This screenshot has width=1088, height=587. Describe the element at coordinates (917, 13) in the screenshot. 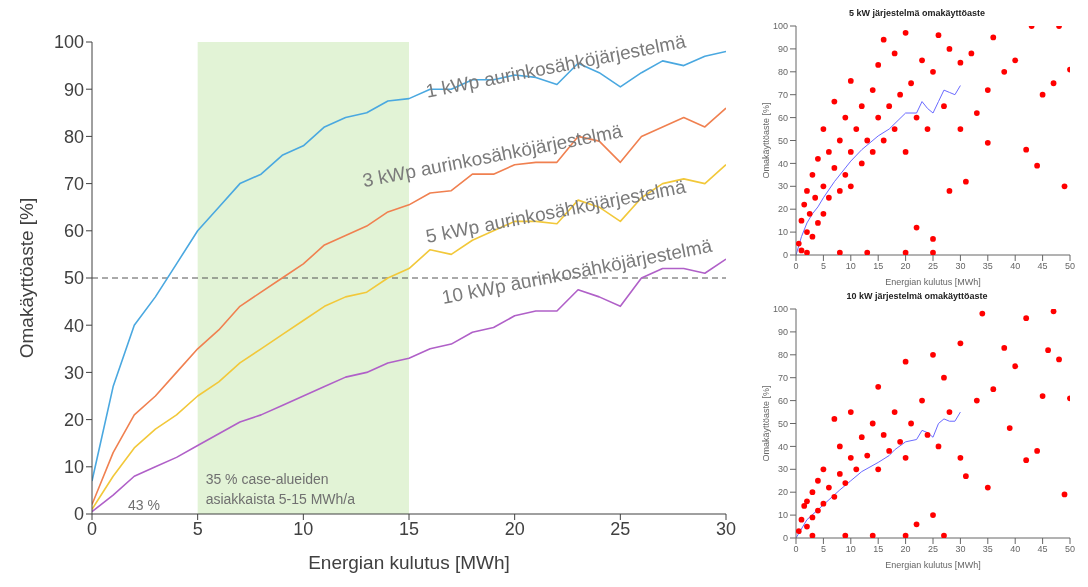

I see `chart-title: 5 kW järjestelmä omakäyttöaste` at that location.